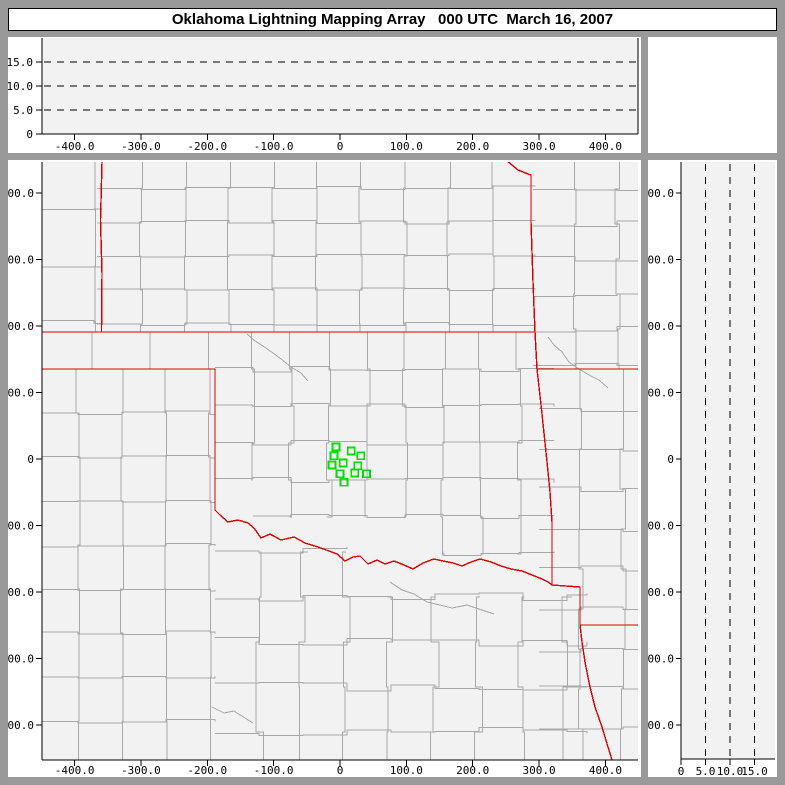 The image size is (785, 785). What do you see at coordinates (141, 146) in the screenshot?
I see `alt-ew-x-tick-label: -300.0` at bounding box center [141, 146].